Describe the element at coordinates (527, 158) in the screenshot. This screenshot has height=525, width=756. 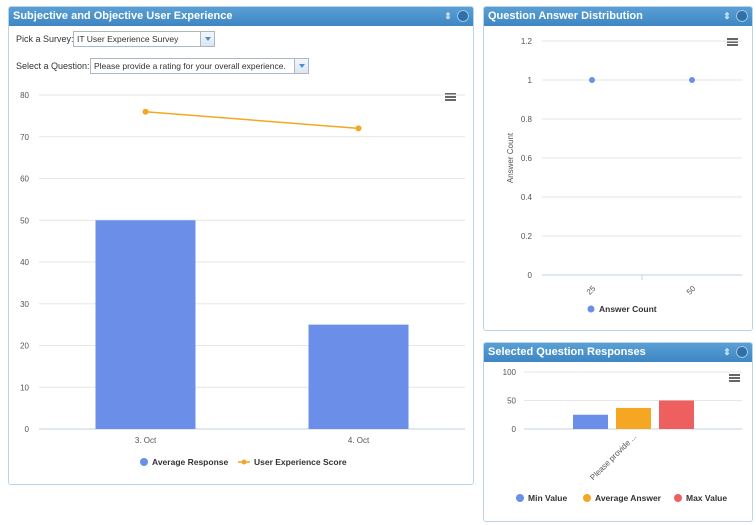
I see `y-tick-label: 0.6` at that location.